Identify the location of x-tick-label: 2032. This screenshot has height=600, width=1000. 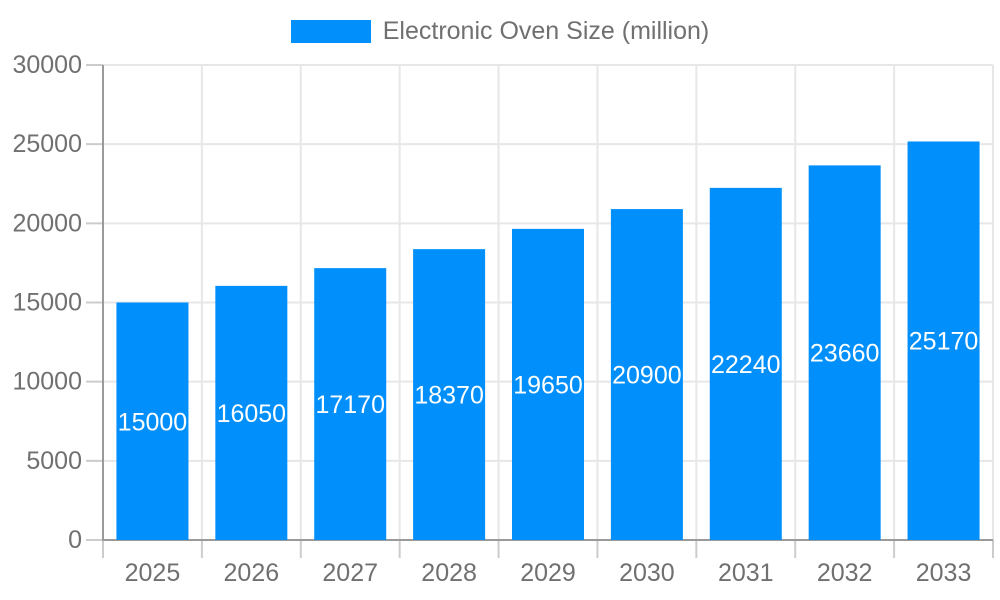
(845, 573).